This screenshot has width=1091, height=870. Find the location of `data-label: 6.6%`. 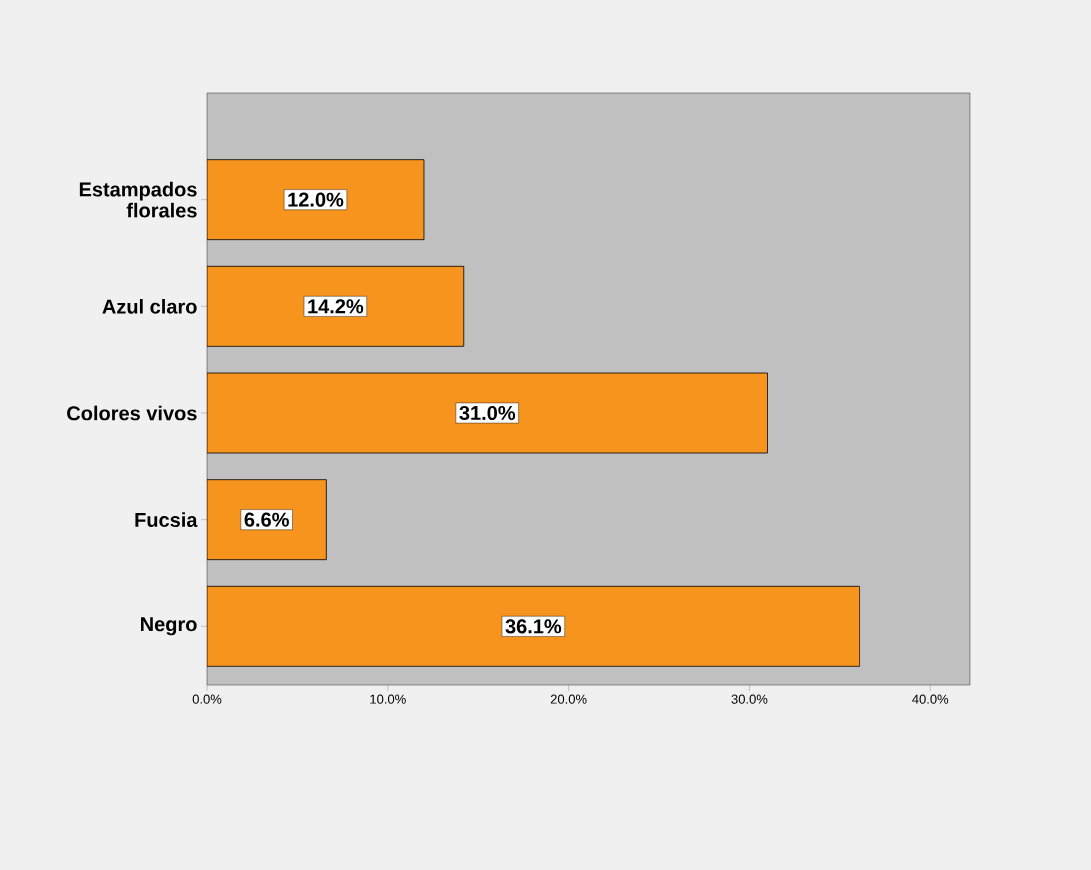

data-label: 6.6% is located at coordinates (266, 519).